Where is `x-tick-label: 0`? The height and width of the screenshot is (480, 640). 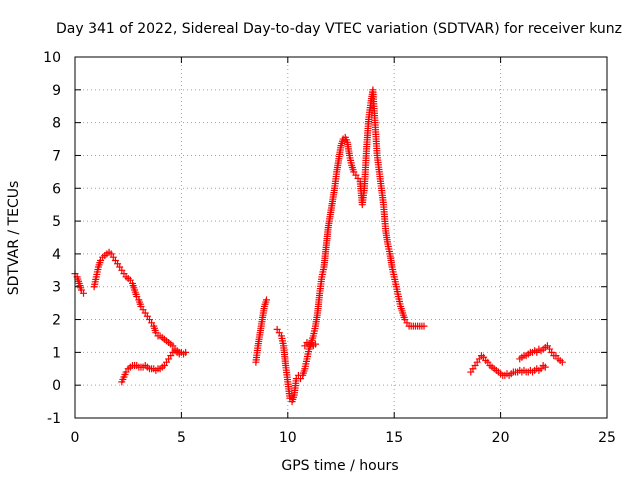 x-tick-label: 0 is located at coordinates (75, 438).